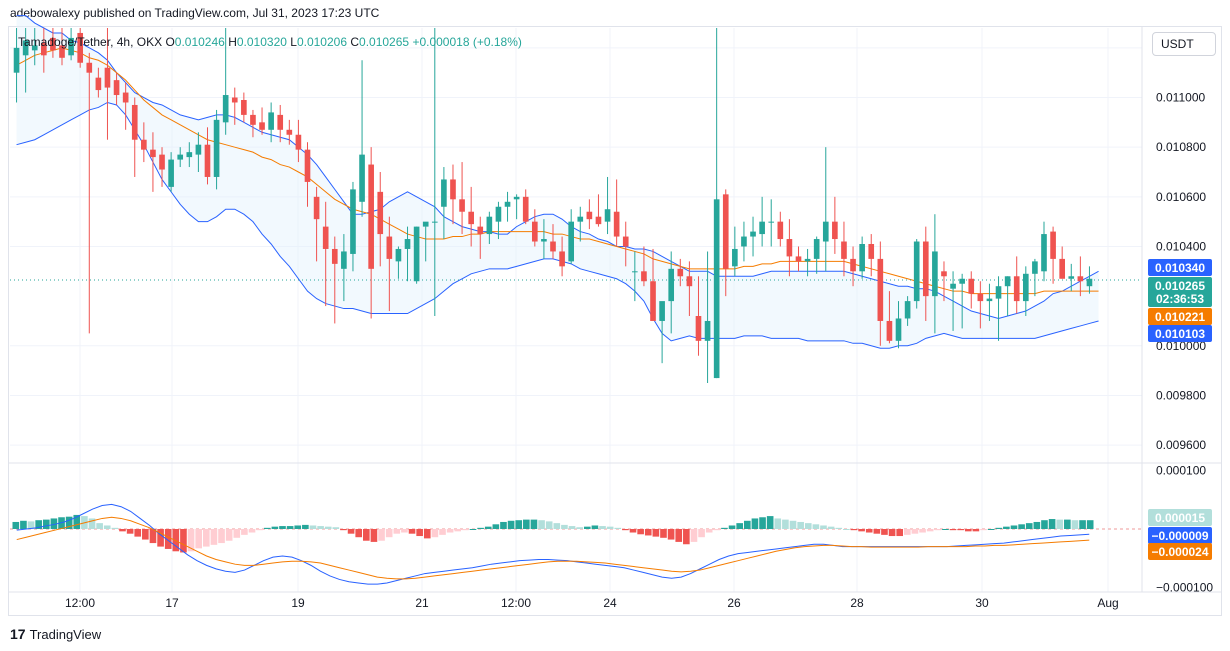 This screenshot has width=1230, height=651. Describe the element at coordinates (1181, 445) in the screenshot. I see `price-tick-label: 0.009600` at that location.